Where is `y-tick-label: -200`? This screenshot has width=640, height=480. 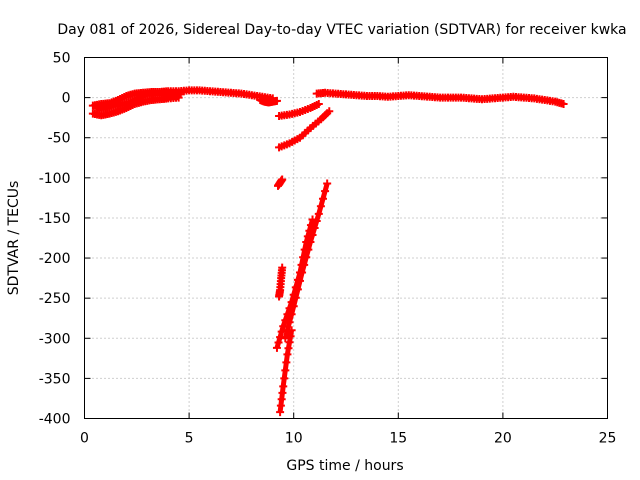
y-tick-label: -200 is located at coordinates (55, 259).